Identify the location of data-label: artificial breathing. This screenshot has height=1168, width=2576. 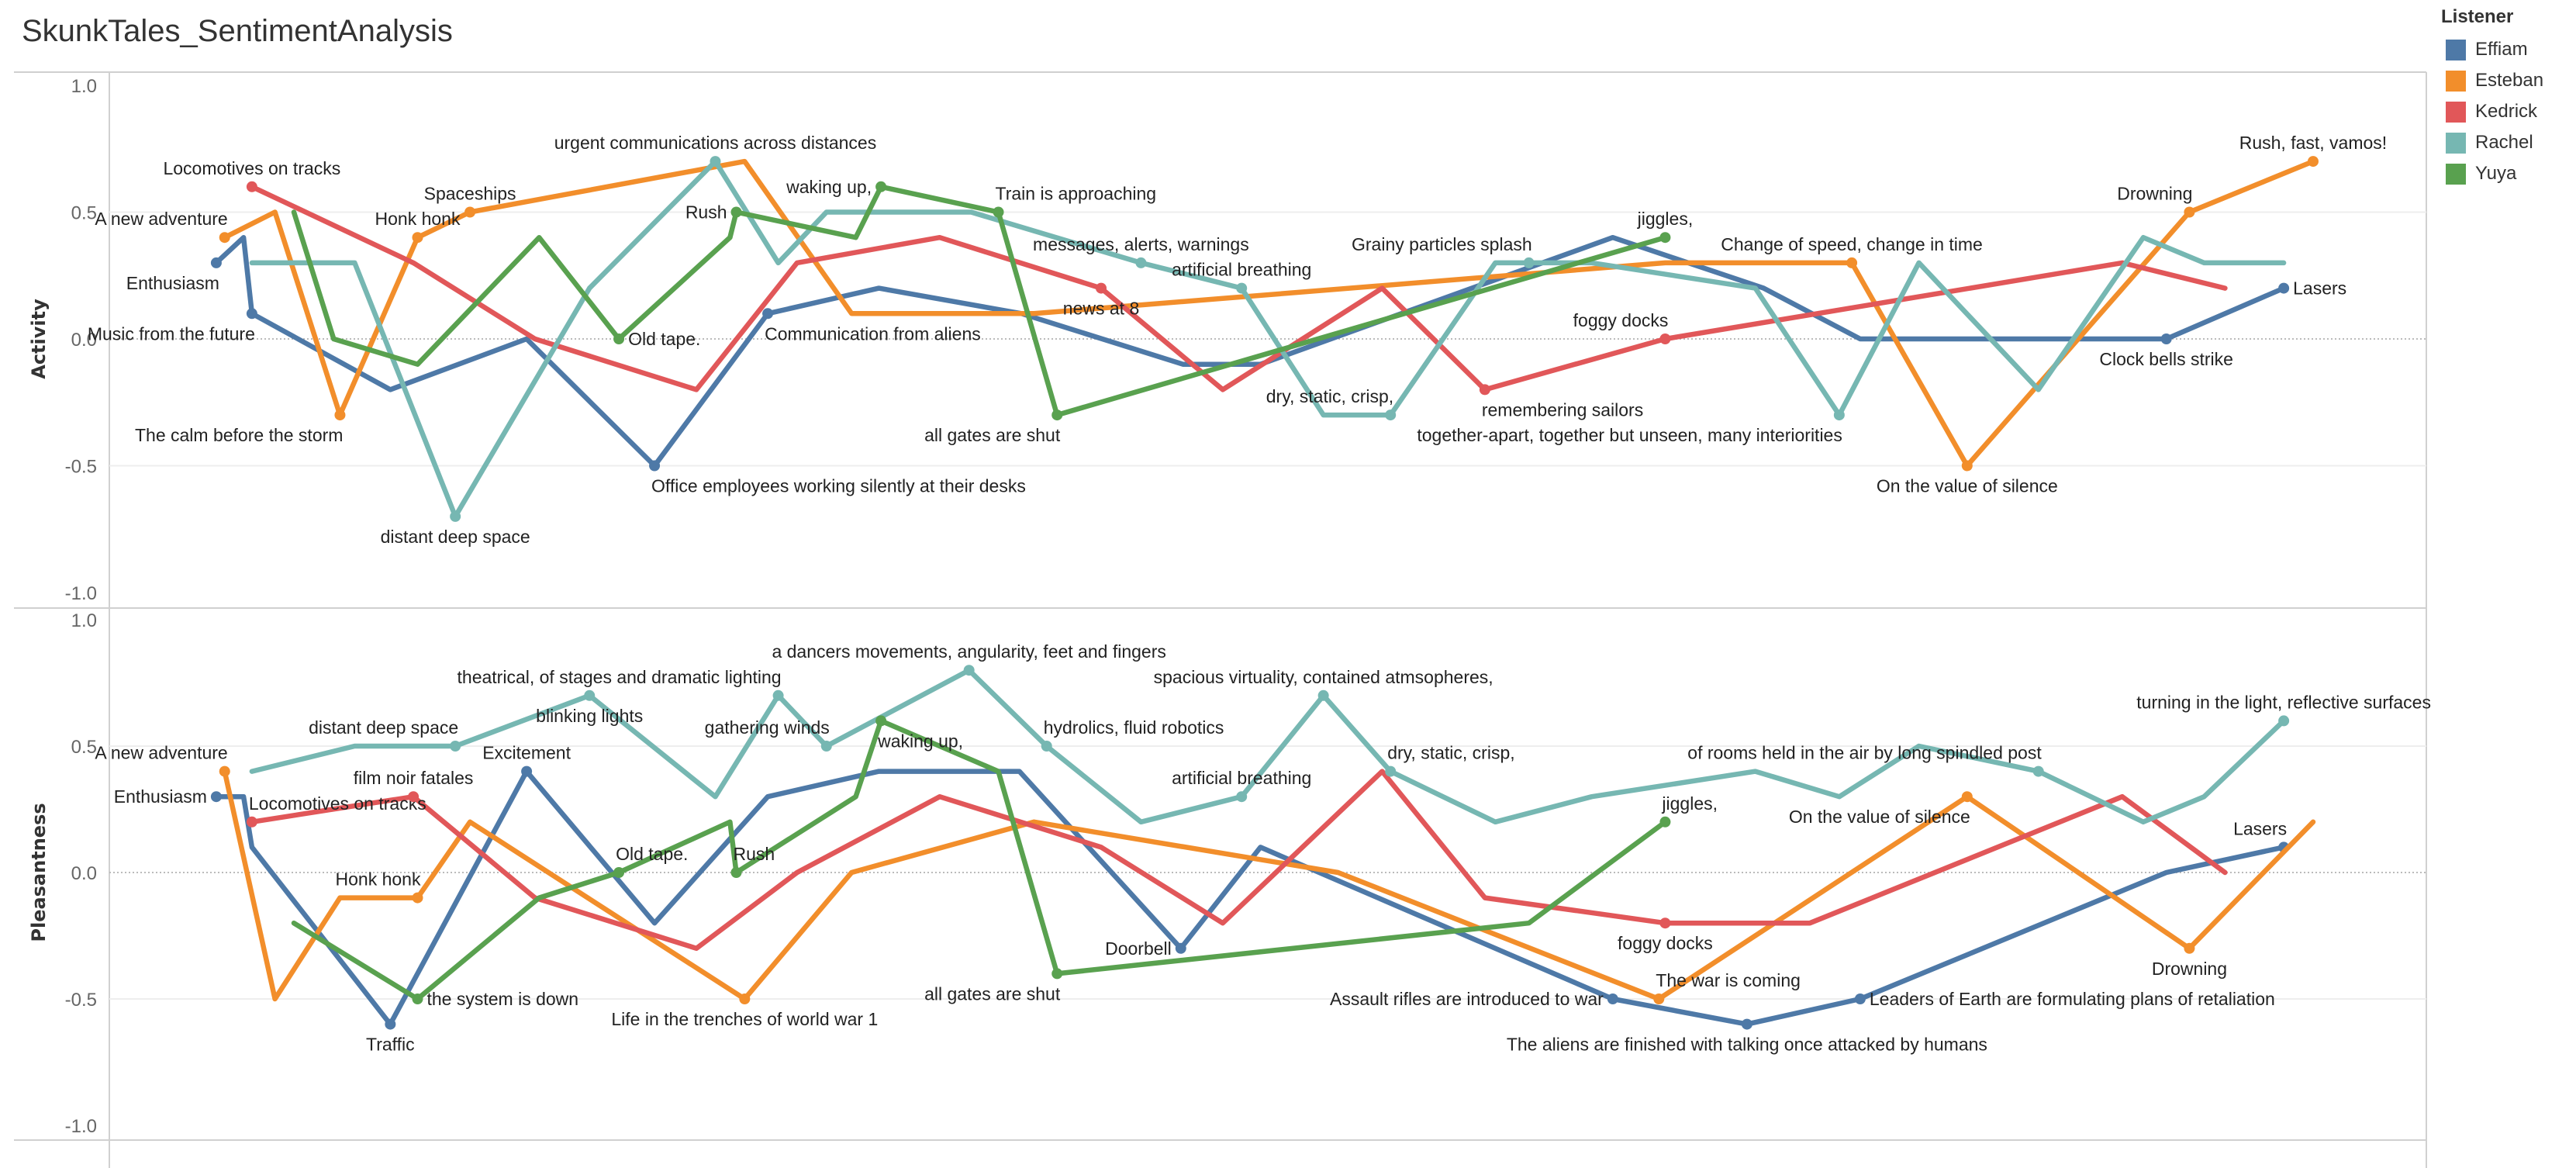
(1241, 270).